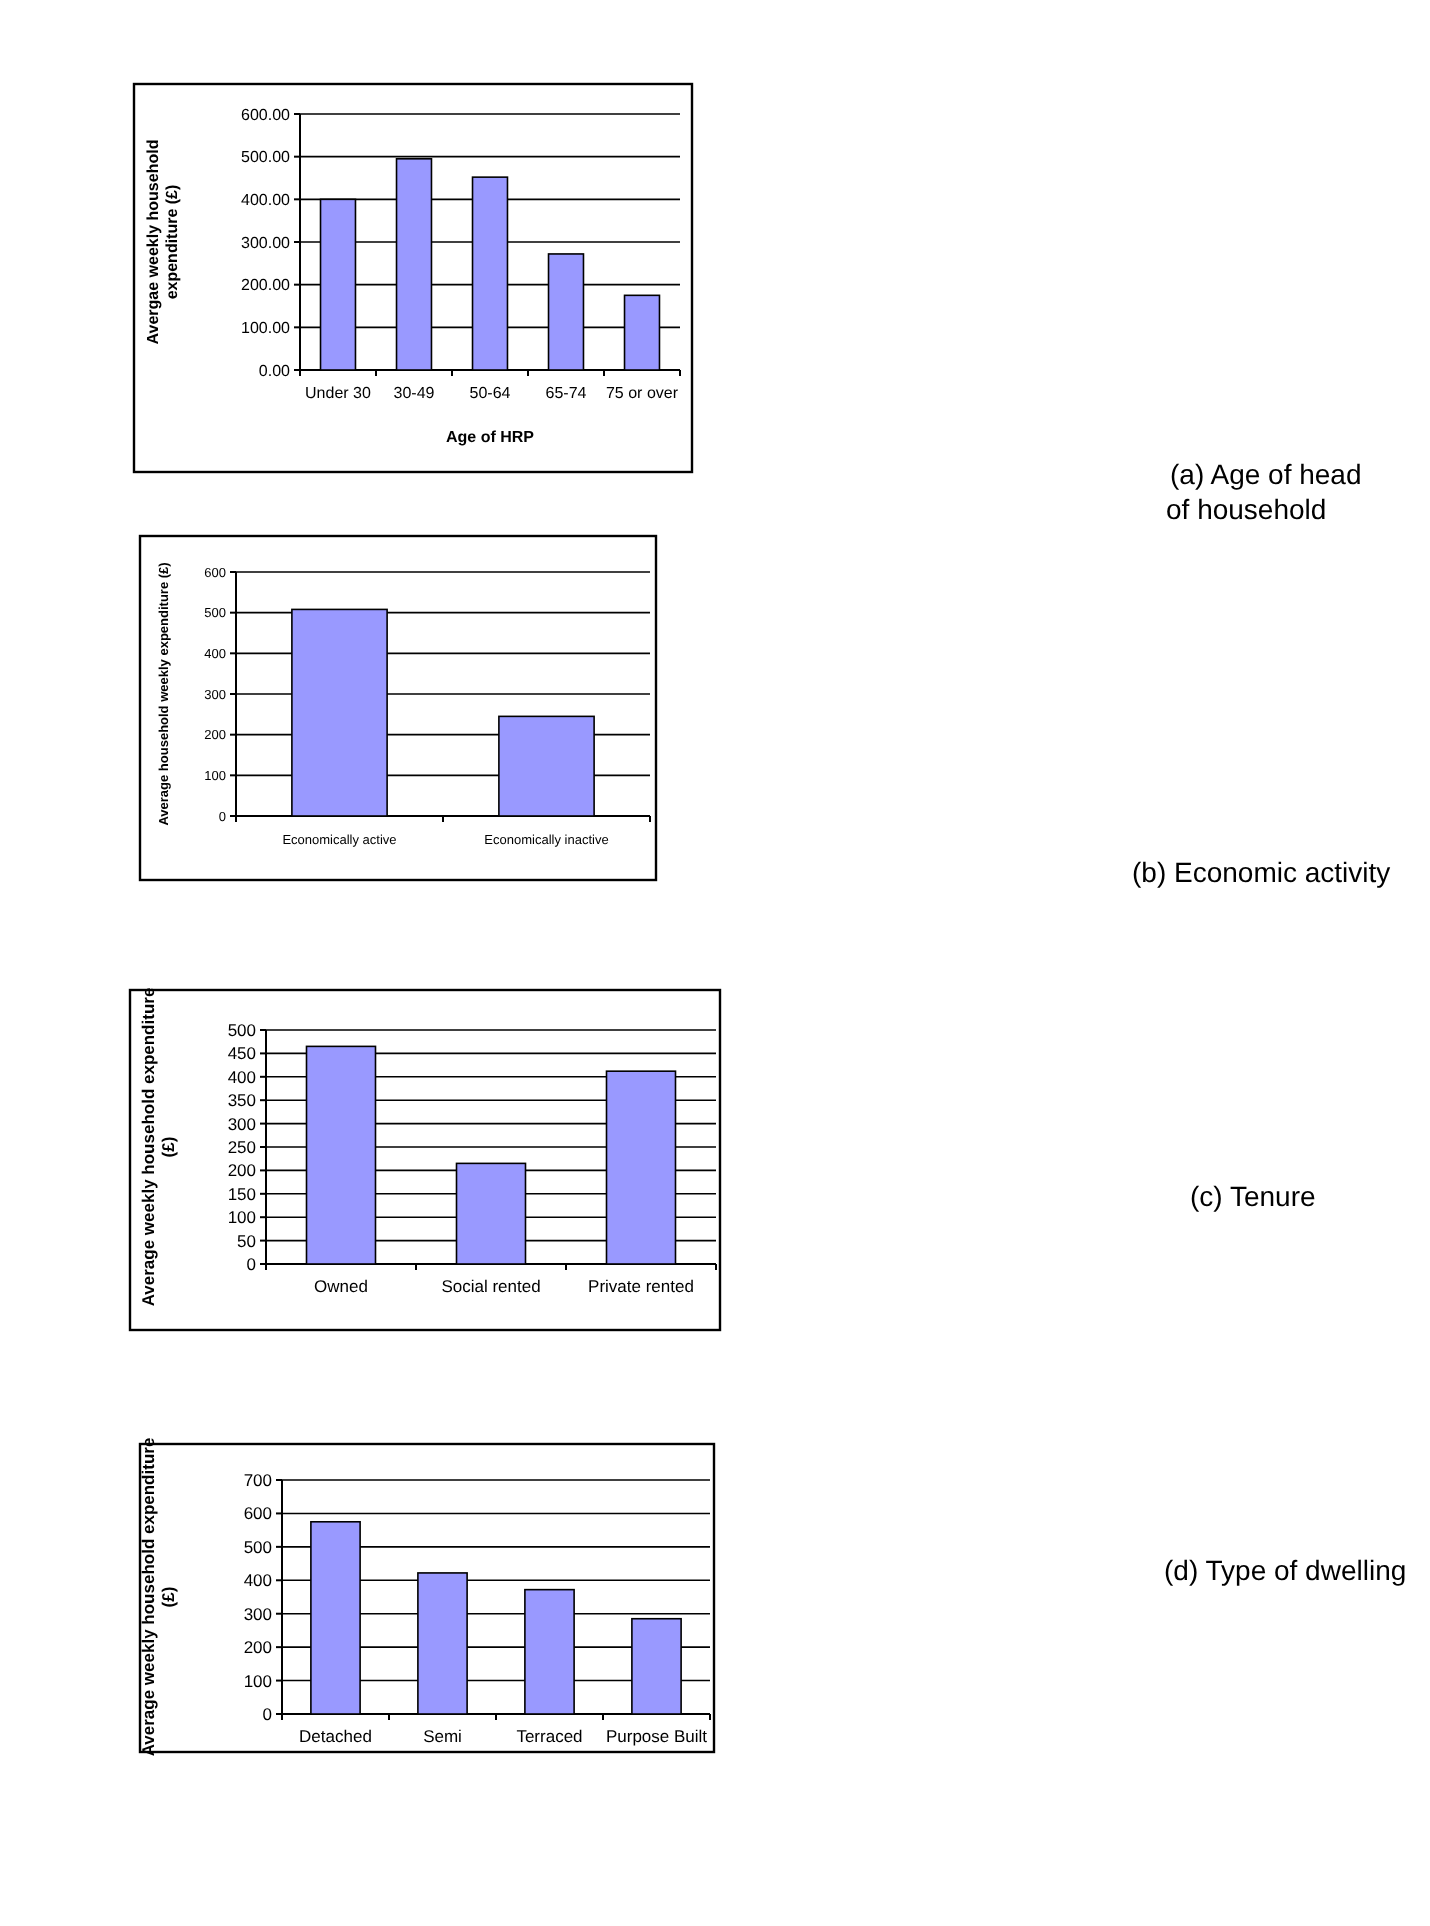  Describe the element at coordinates (258, 1513) in the screenshot. I see `y-tick-label: 600` at that location.